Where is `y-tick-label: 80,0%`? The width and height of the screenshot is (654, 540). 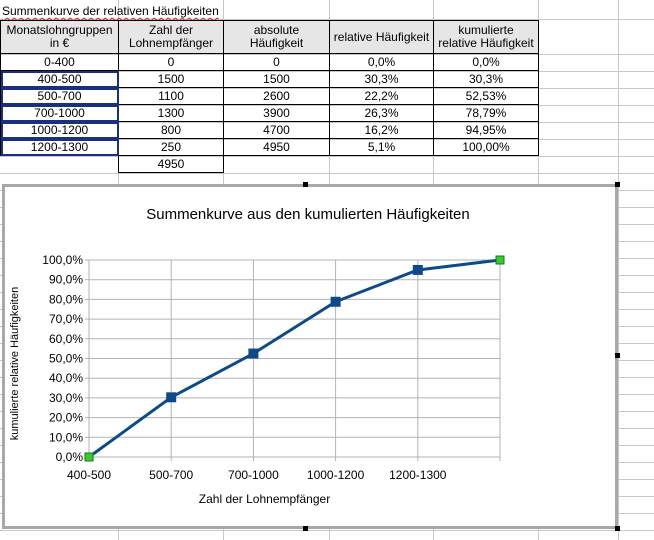
y-tick-label: 80,0% is located at coordinates (66, 299).